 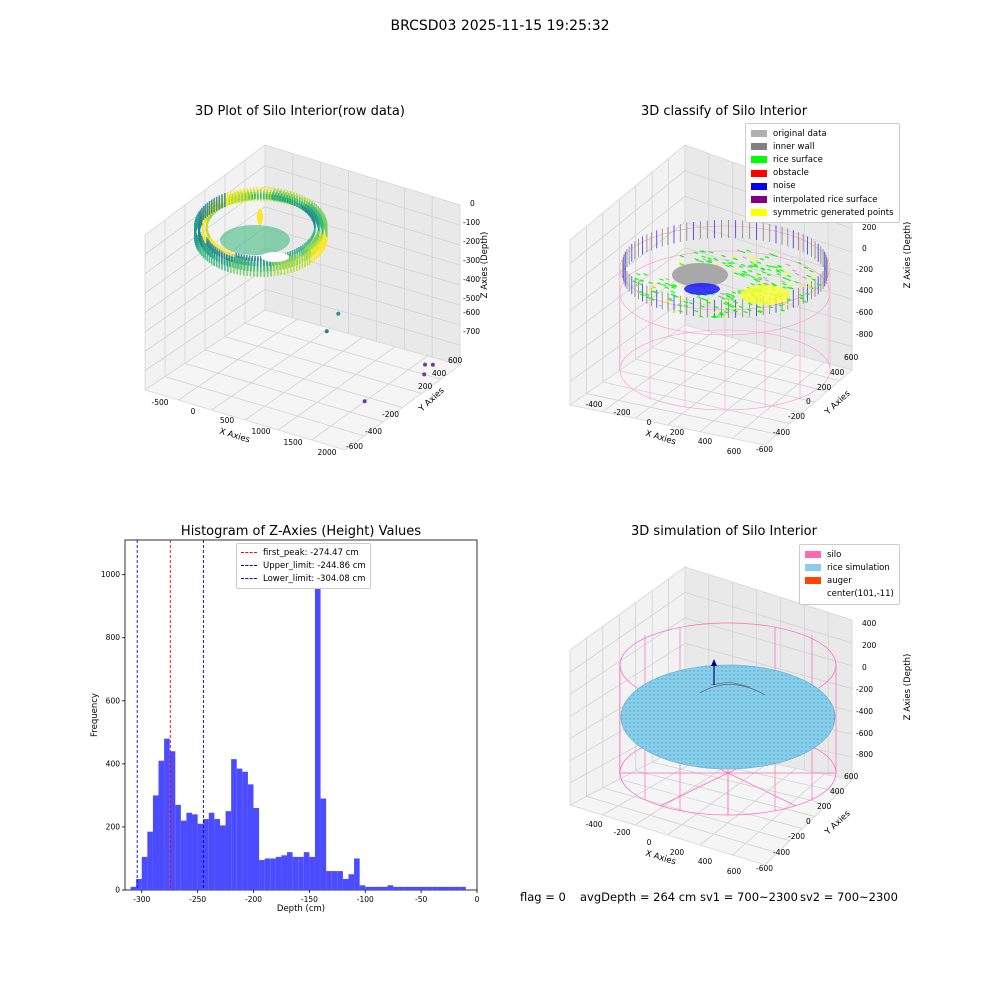 What do you see at coordinates (822, 212) in the screenshot?
I see `legend-item: symmetric generated points` at bounding box center [822, 212].